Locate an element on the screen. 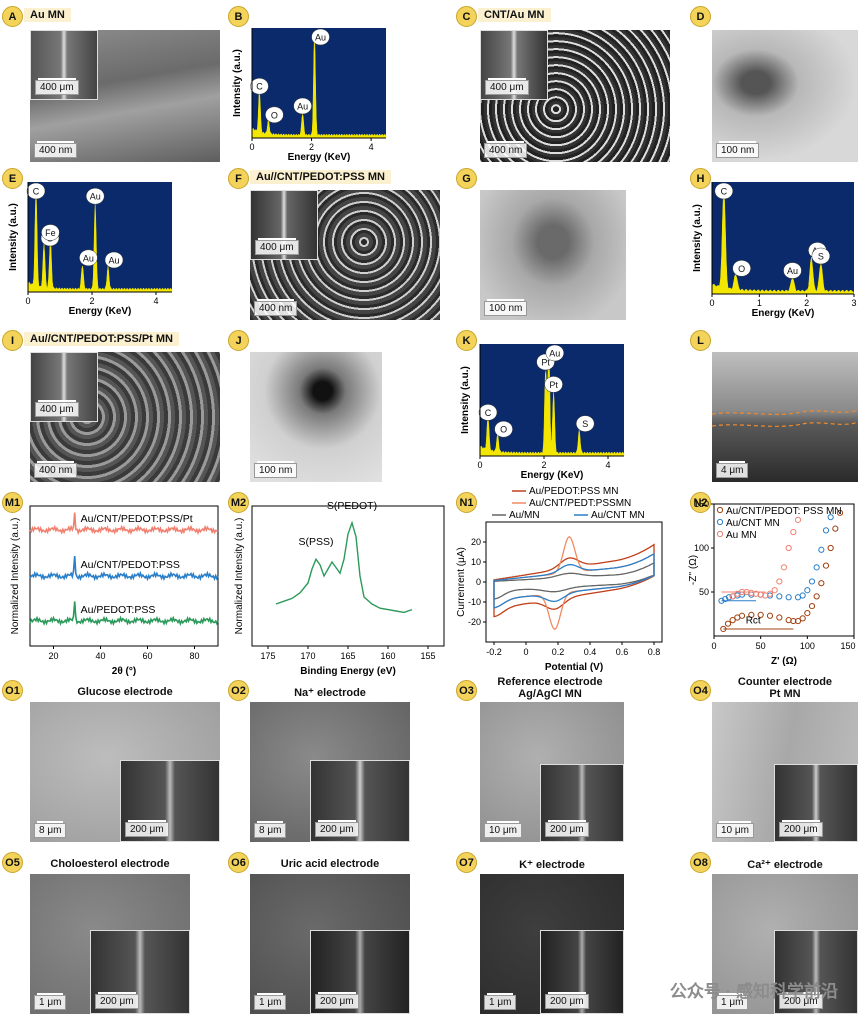 This screenshot has height=1020, width=862. panel-label-O5: O5 is located at coordinates (12, 862).